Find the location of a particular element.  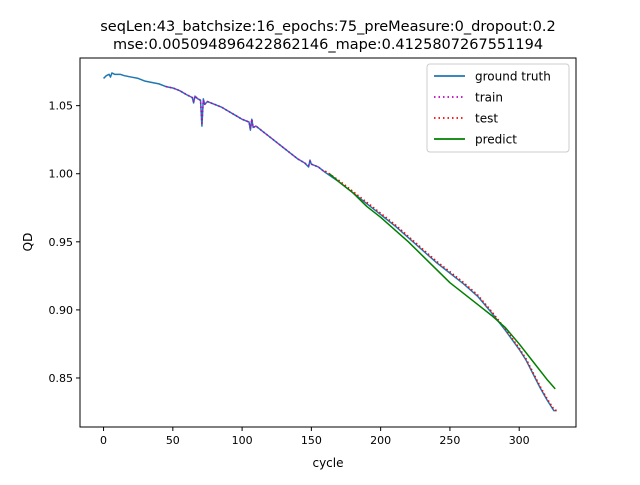

x-tick-label: 200 is located at coordinates (380, 440).